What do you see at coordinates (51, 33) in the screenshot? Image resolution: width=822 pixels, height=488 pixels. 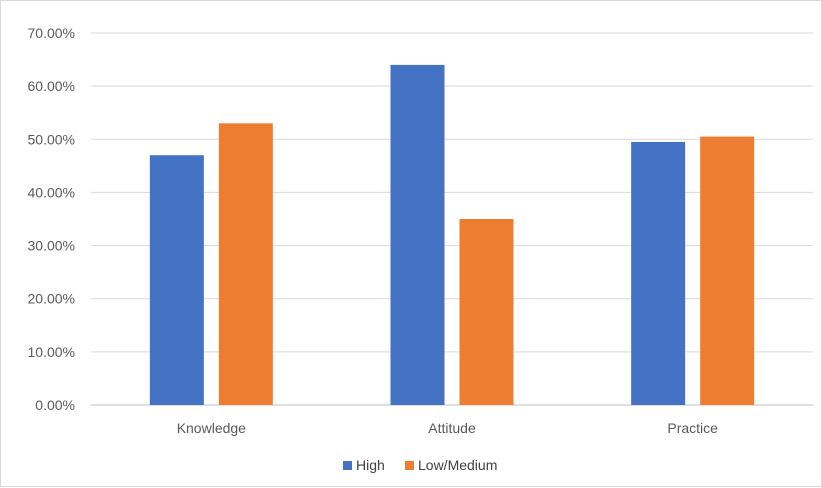 I see `y-tick-label: 70.00%` at bounding box center [51, 33].